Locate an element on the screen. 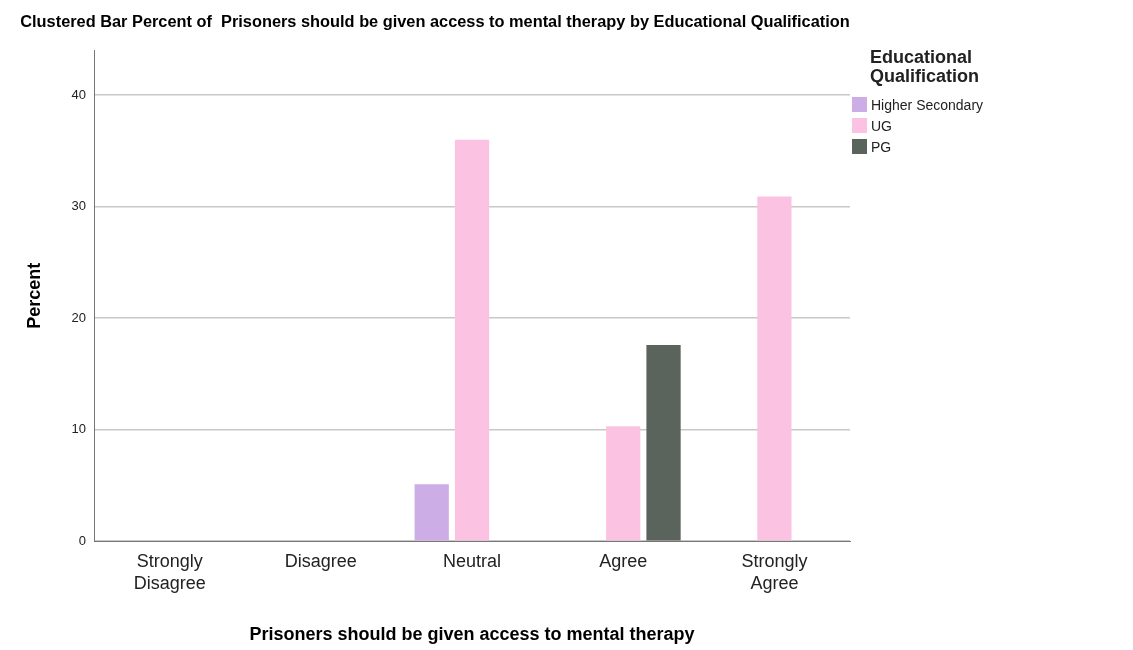 This screenshot has height=650, width=1133. y-tick-label: 0 is located at coordinates (82, 540).